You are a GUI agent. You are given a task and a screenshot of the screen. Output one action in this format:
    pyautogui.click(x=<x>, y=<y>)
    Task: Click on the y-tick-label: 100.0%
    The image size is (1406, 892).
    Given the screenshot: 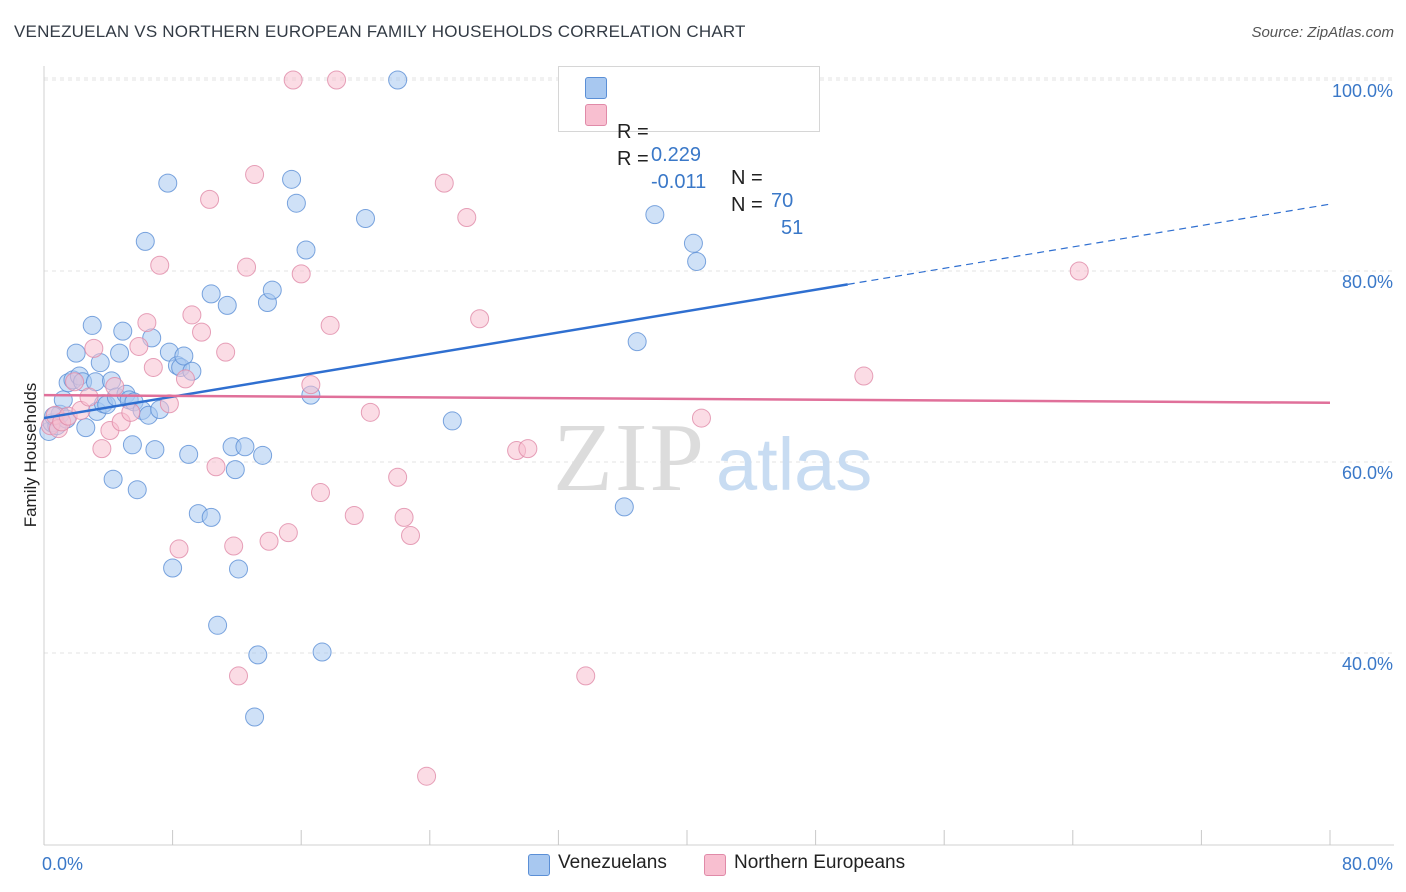 What is the action you would take?
    pyautogui.click(x=1362, y=91)
    